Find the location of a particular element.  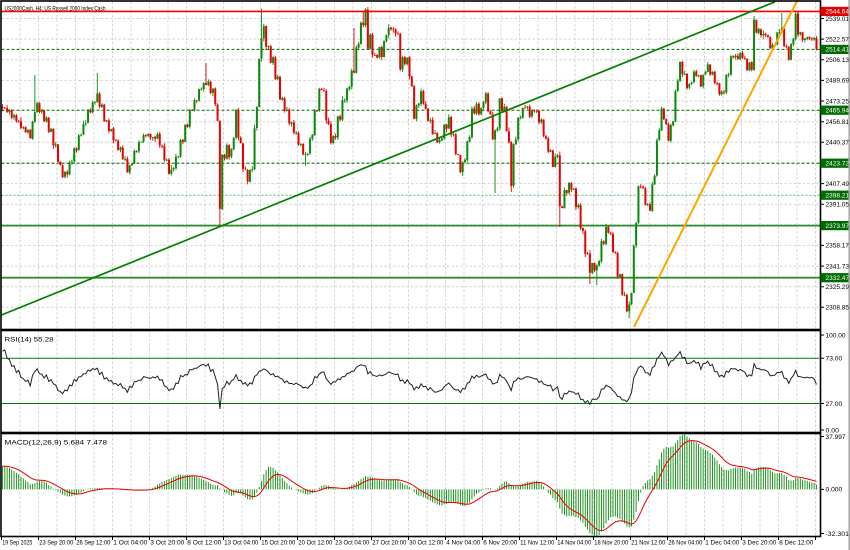

svg-text: 1 Oct 04:00 is located at coordinates (130, 543).